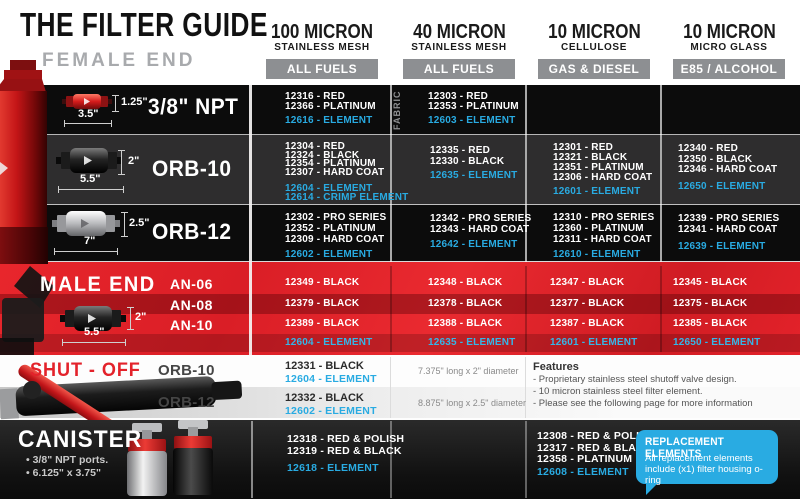 The image size is (800, 499). What do you see at coordinates (465, 303) in the screenshot?
I see `parts-cell: 12378 - BLACK` at bounding box center [465, 303].